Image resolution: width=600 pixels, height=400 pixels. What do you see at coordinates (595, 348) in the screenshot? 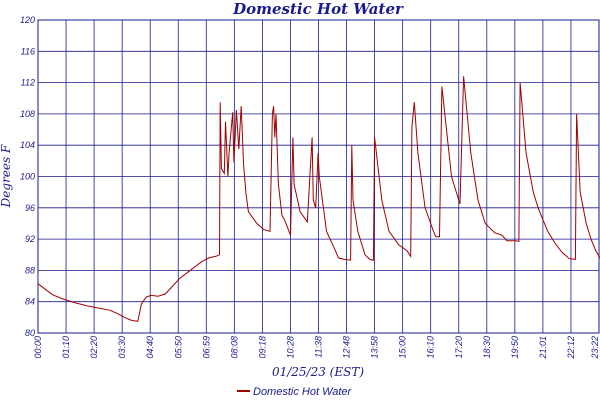
I see `x-tick-label: 23:22` at bounding box center [595, 348].